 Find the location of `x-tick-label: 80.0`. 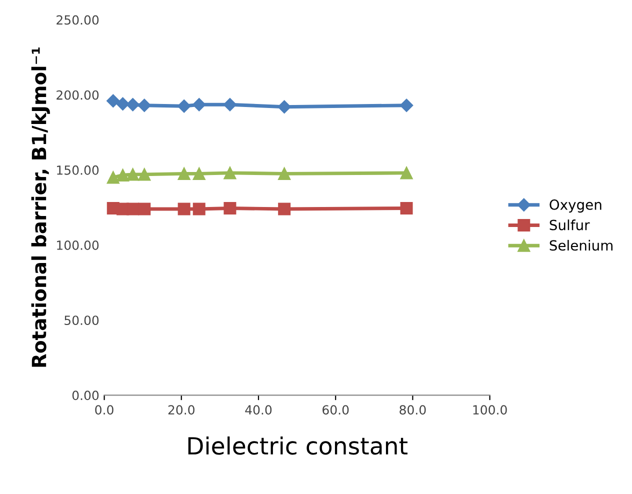

x-tick-label: 80.0 is located at coordinates (413, 410).